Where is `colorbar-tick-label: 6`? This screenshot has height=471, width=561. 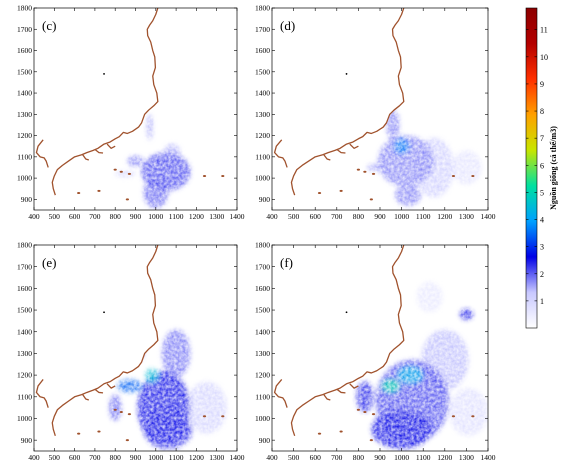
colorbar-tick-label: 6 is located at coordinates (542, 165).